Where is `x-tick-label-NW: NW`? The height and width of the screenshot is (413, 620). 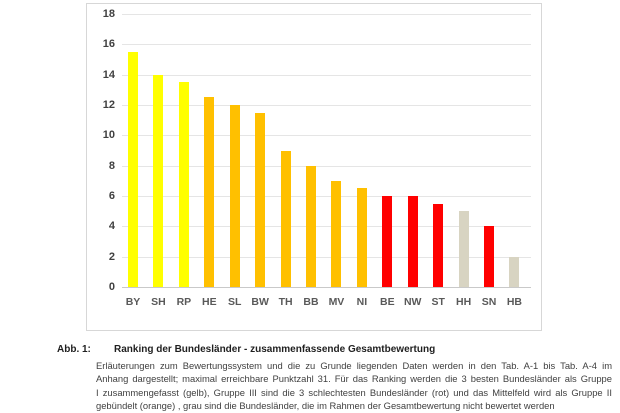 x-tick-label-NW: NW is located at coordinates (412, 302).